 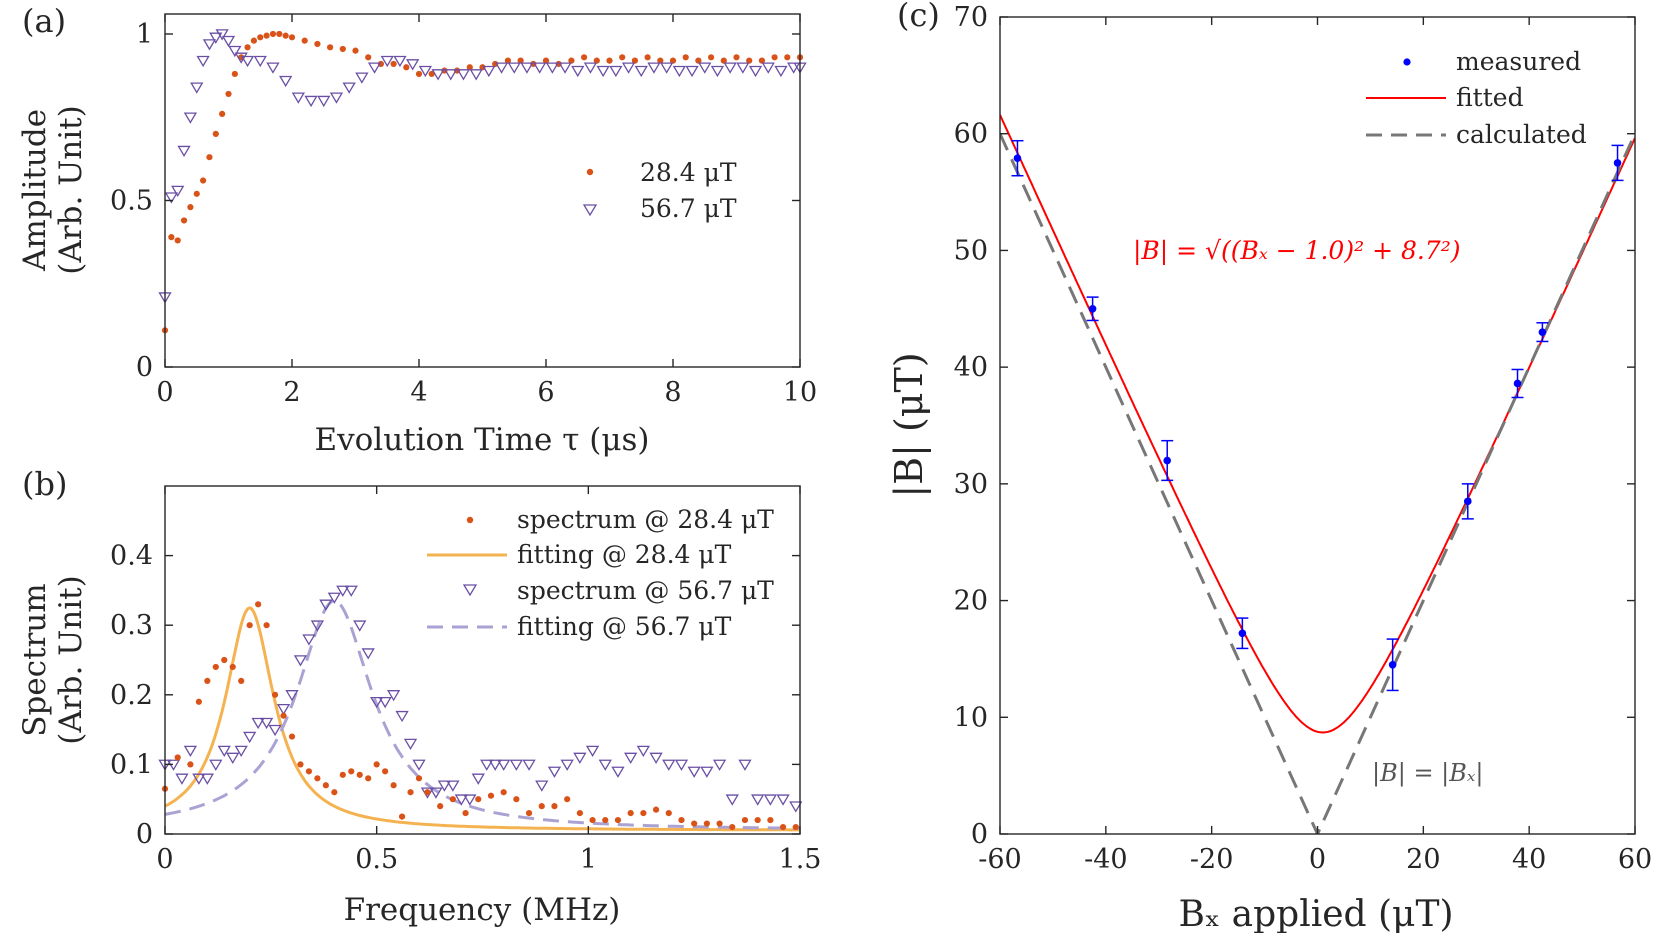 What do you see at coordinates (131, 200) in the screenshot?
I see `panel-a-y-tick-label: 0.5` at bounding box center [131, 200].